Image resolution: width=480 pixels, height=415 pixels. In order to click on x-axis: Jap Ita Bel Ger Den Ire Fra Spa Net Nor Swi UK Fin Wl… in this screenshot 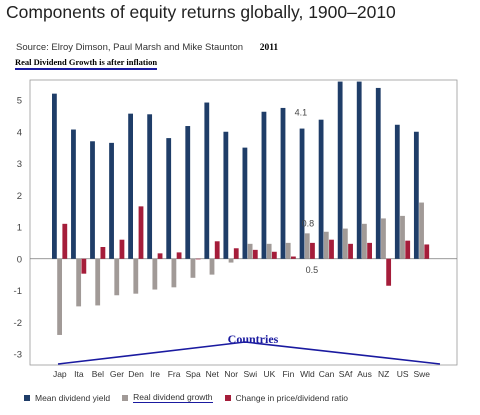, I will do `click(241, 374)`.